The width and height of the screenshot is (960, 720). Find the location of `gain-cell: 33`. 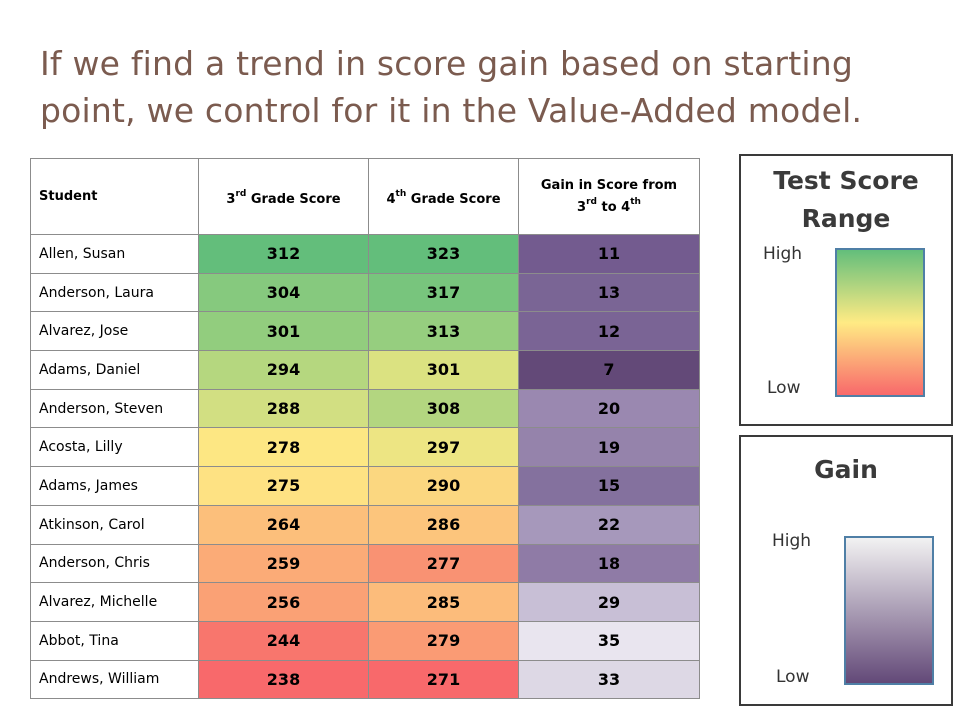

gain-cell: 33 is located at coordinates (609, 679).